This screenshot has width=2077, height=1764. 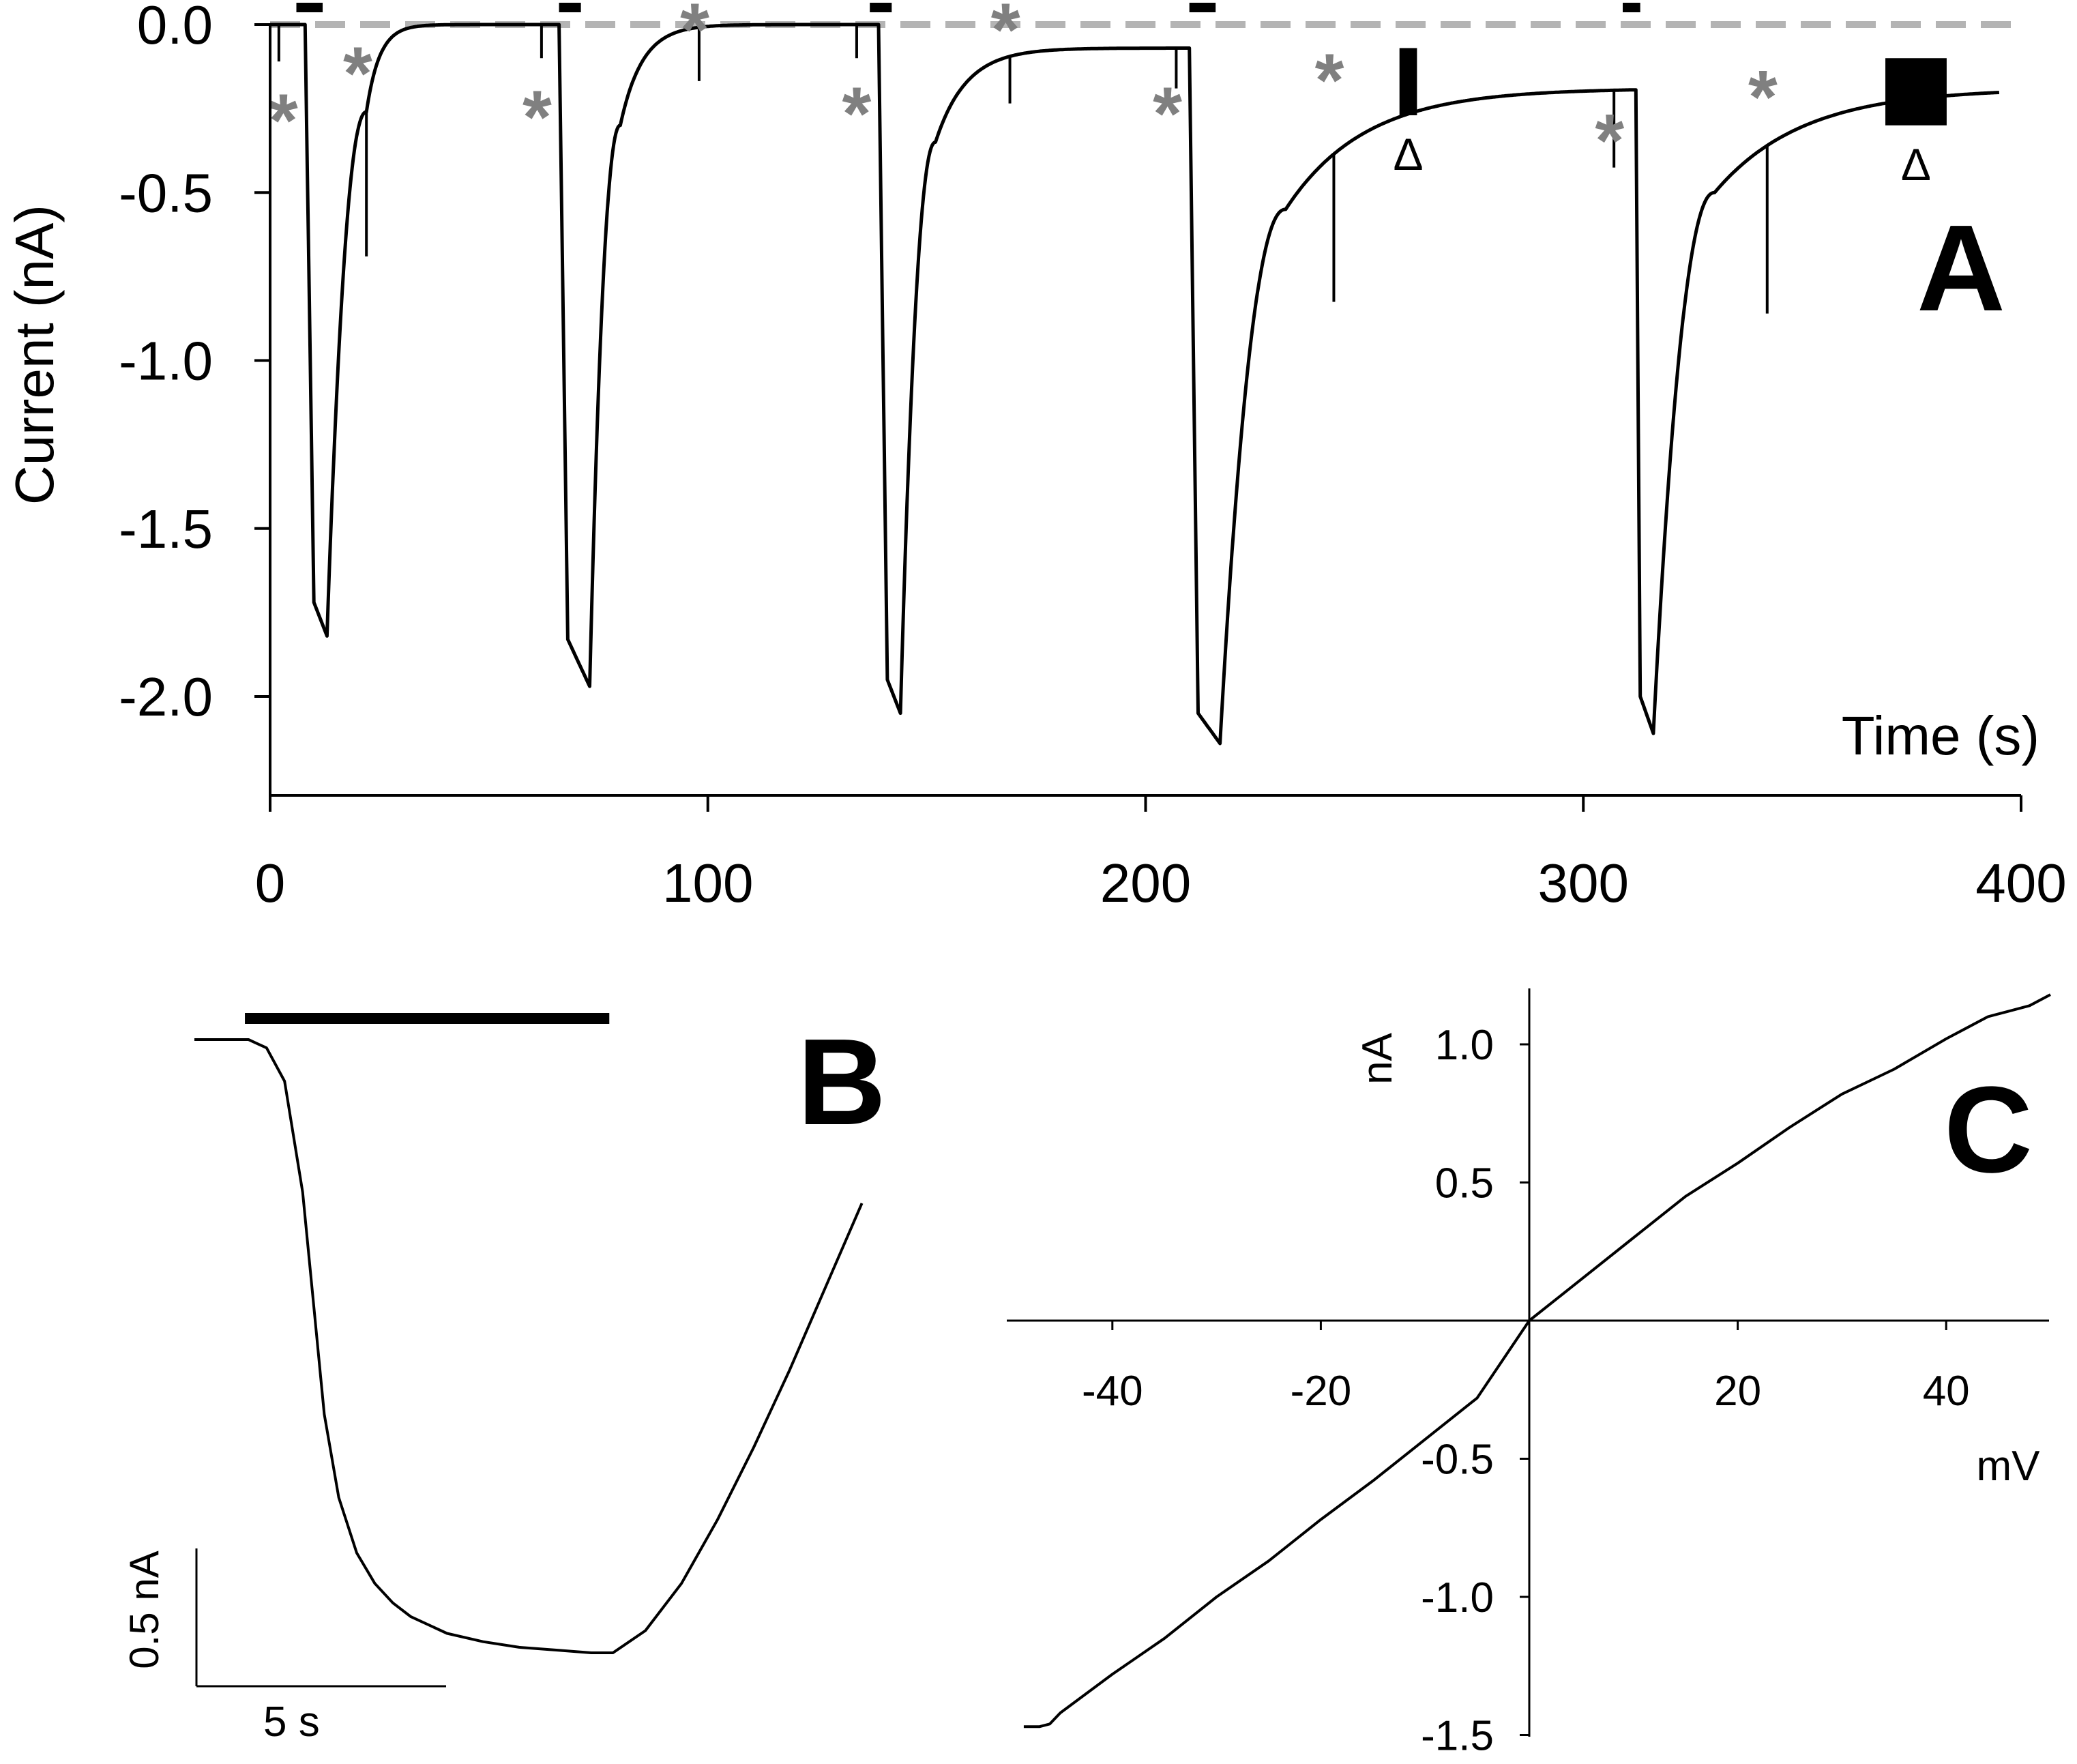 I want to click on panel-c-x-tick-label-0: -40, so click(x=1112, y=1391).